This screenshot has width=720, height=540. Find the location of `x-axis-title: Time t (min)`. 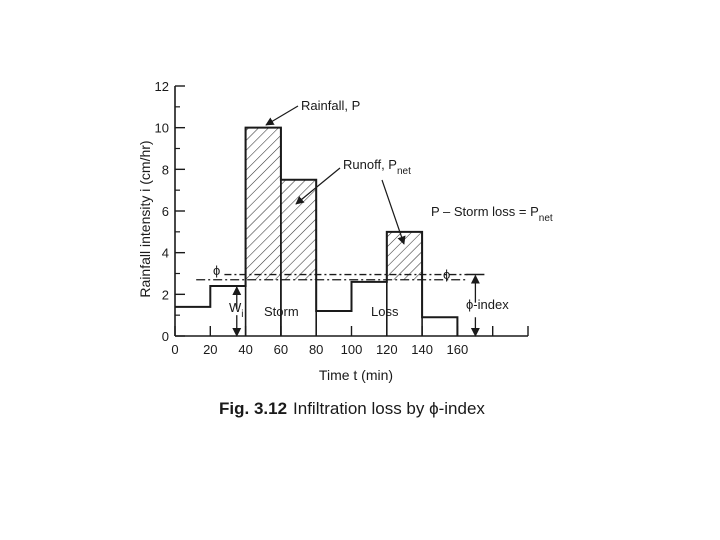

x-axis-title: Time t (min) is located at coordinates (356, 375).